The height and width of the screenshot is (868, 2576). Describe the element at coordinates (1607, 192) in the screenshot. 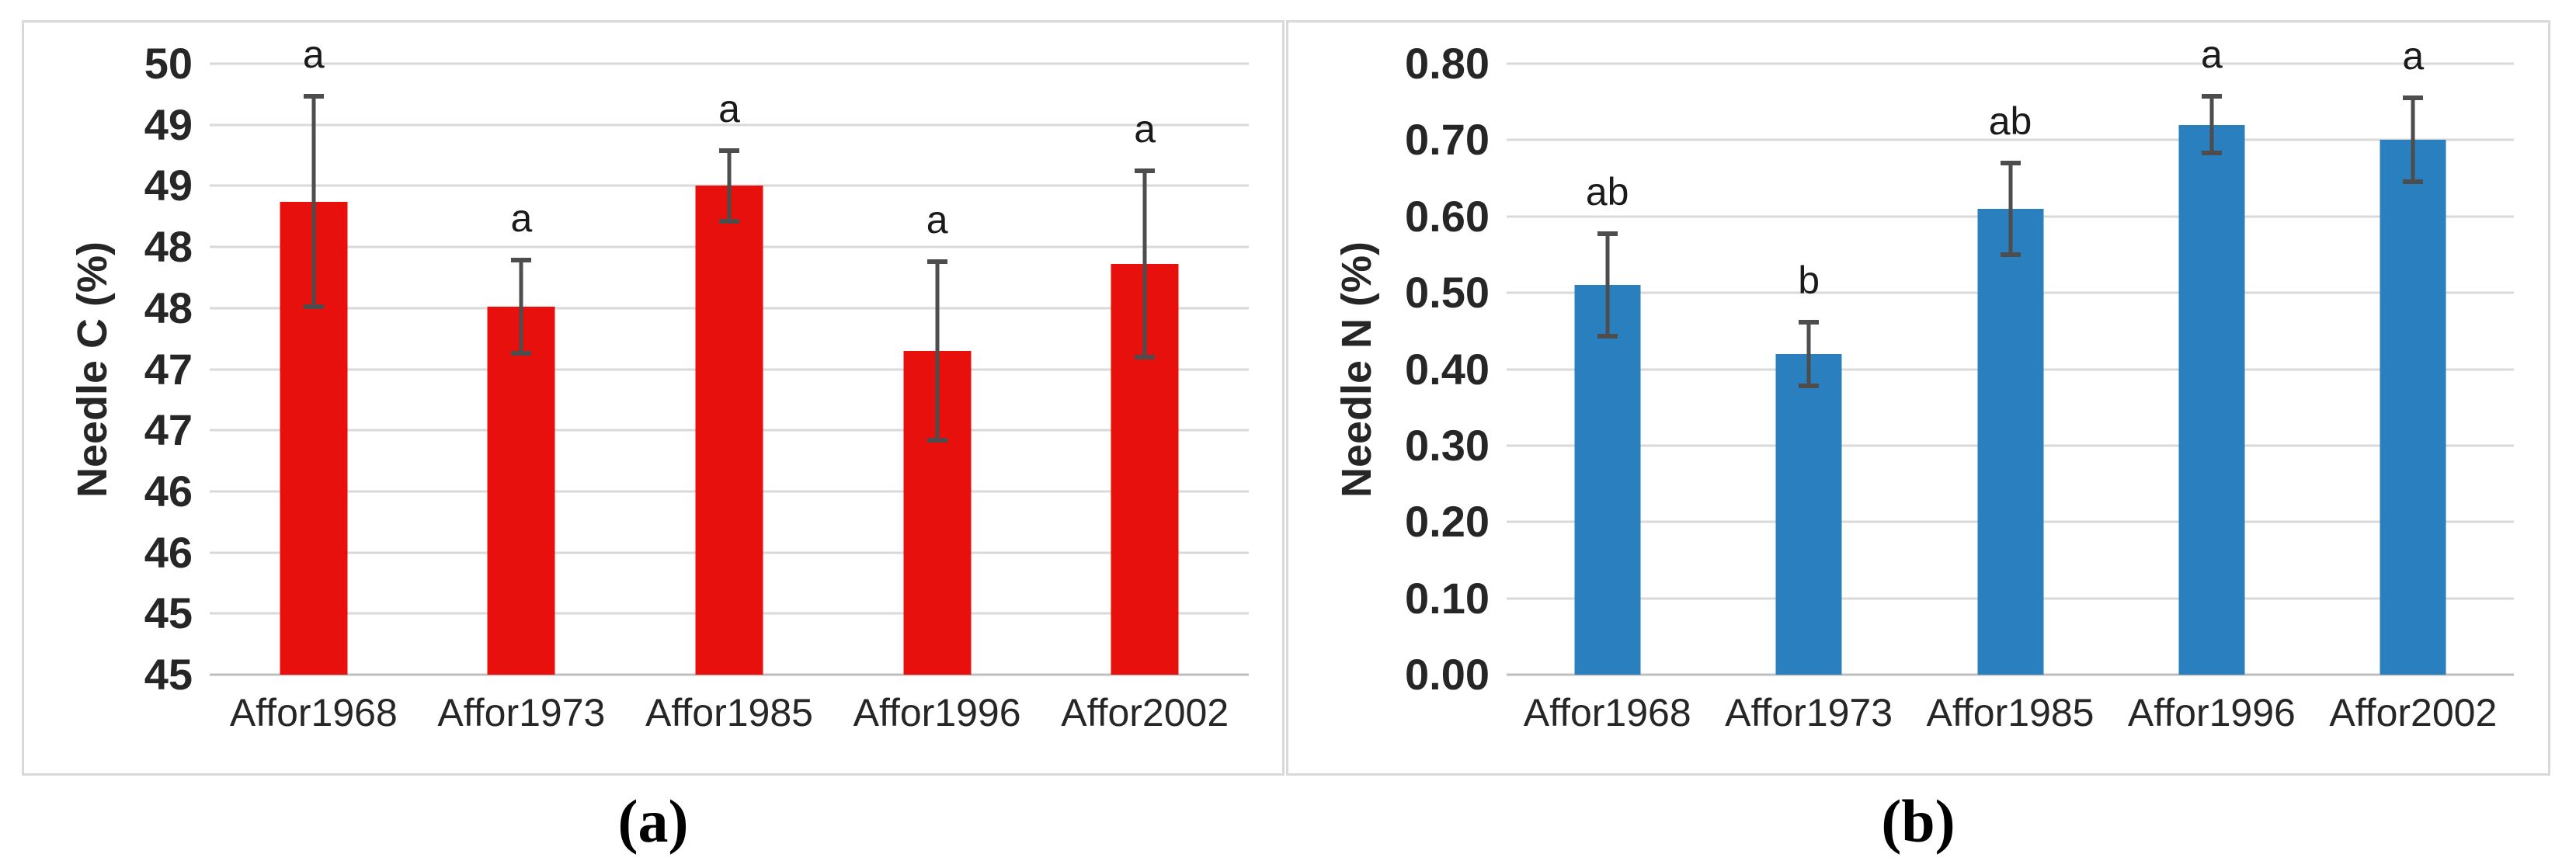

I see `significance-letter: ab` at that location.